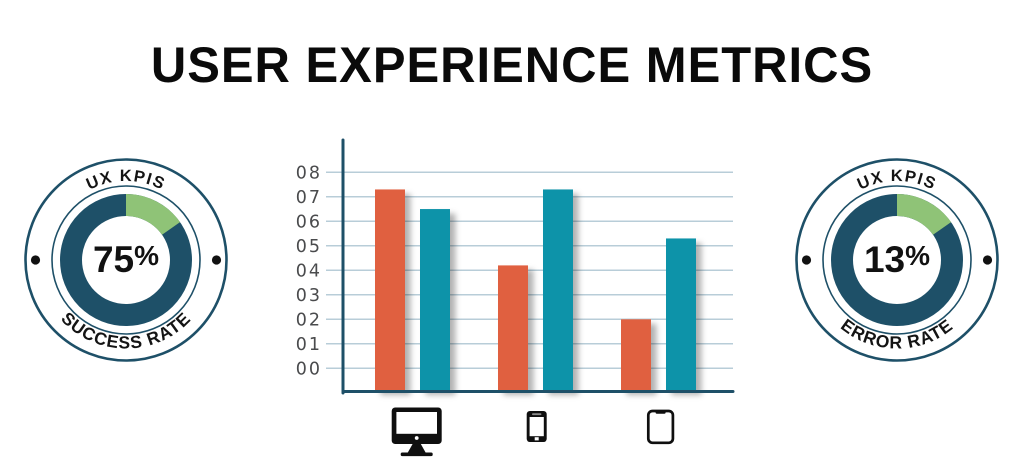  I want to click on success-rate-badge: UX KPIS SUCCESS RATE 75%, so click(126, 260).